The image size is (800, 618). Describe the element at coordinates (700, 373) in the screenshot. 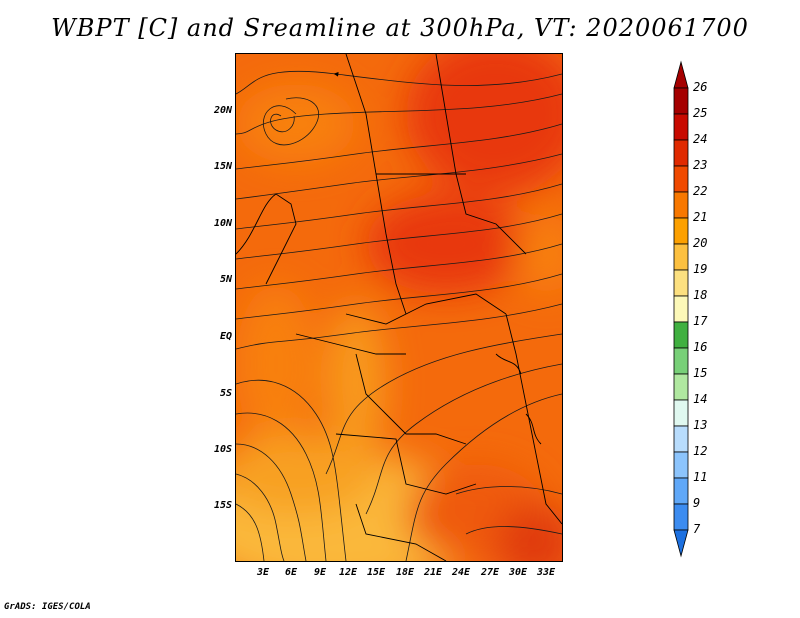

I see `colorbar-label-15: 15` at that location.